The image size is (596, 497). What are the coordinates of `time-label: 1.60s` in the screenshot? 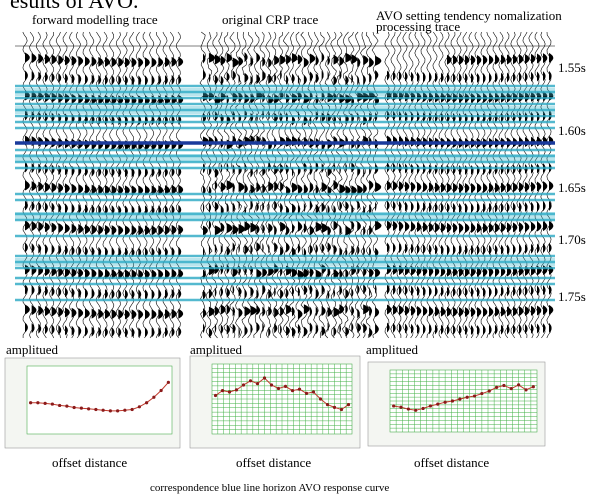 It's located at (572, 130).